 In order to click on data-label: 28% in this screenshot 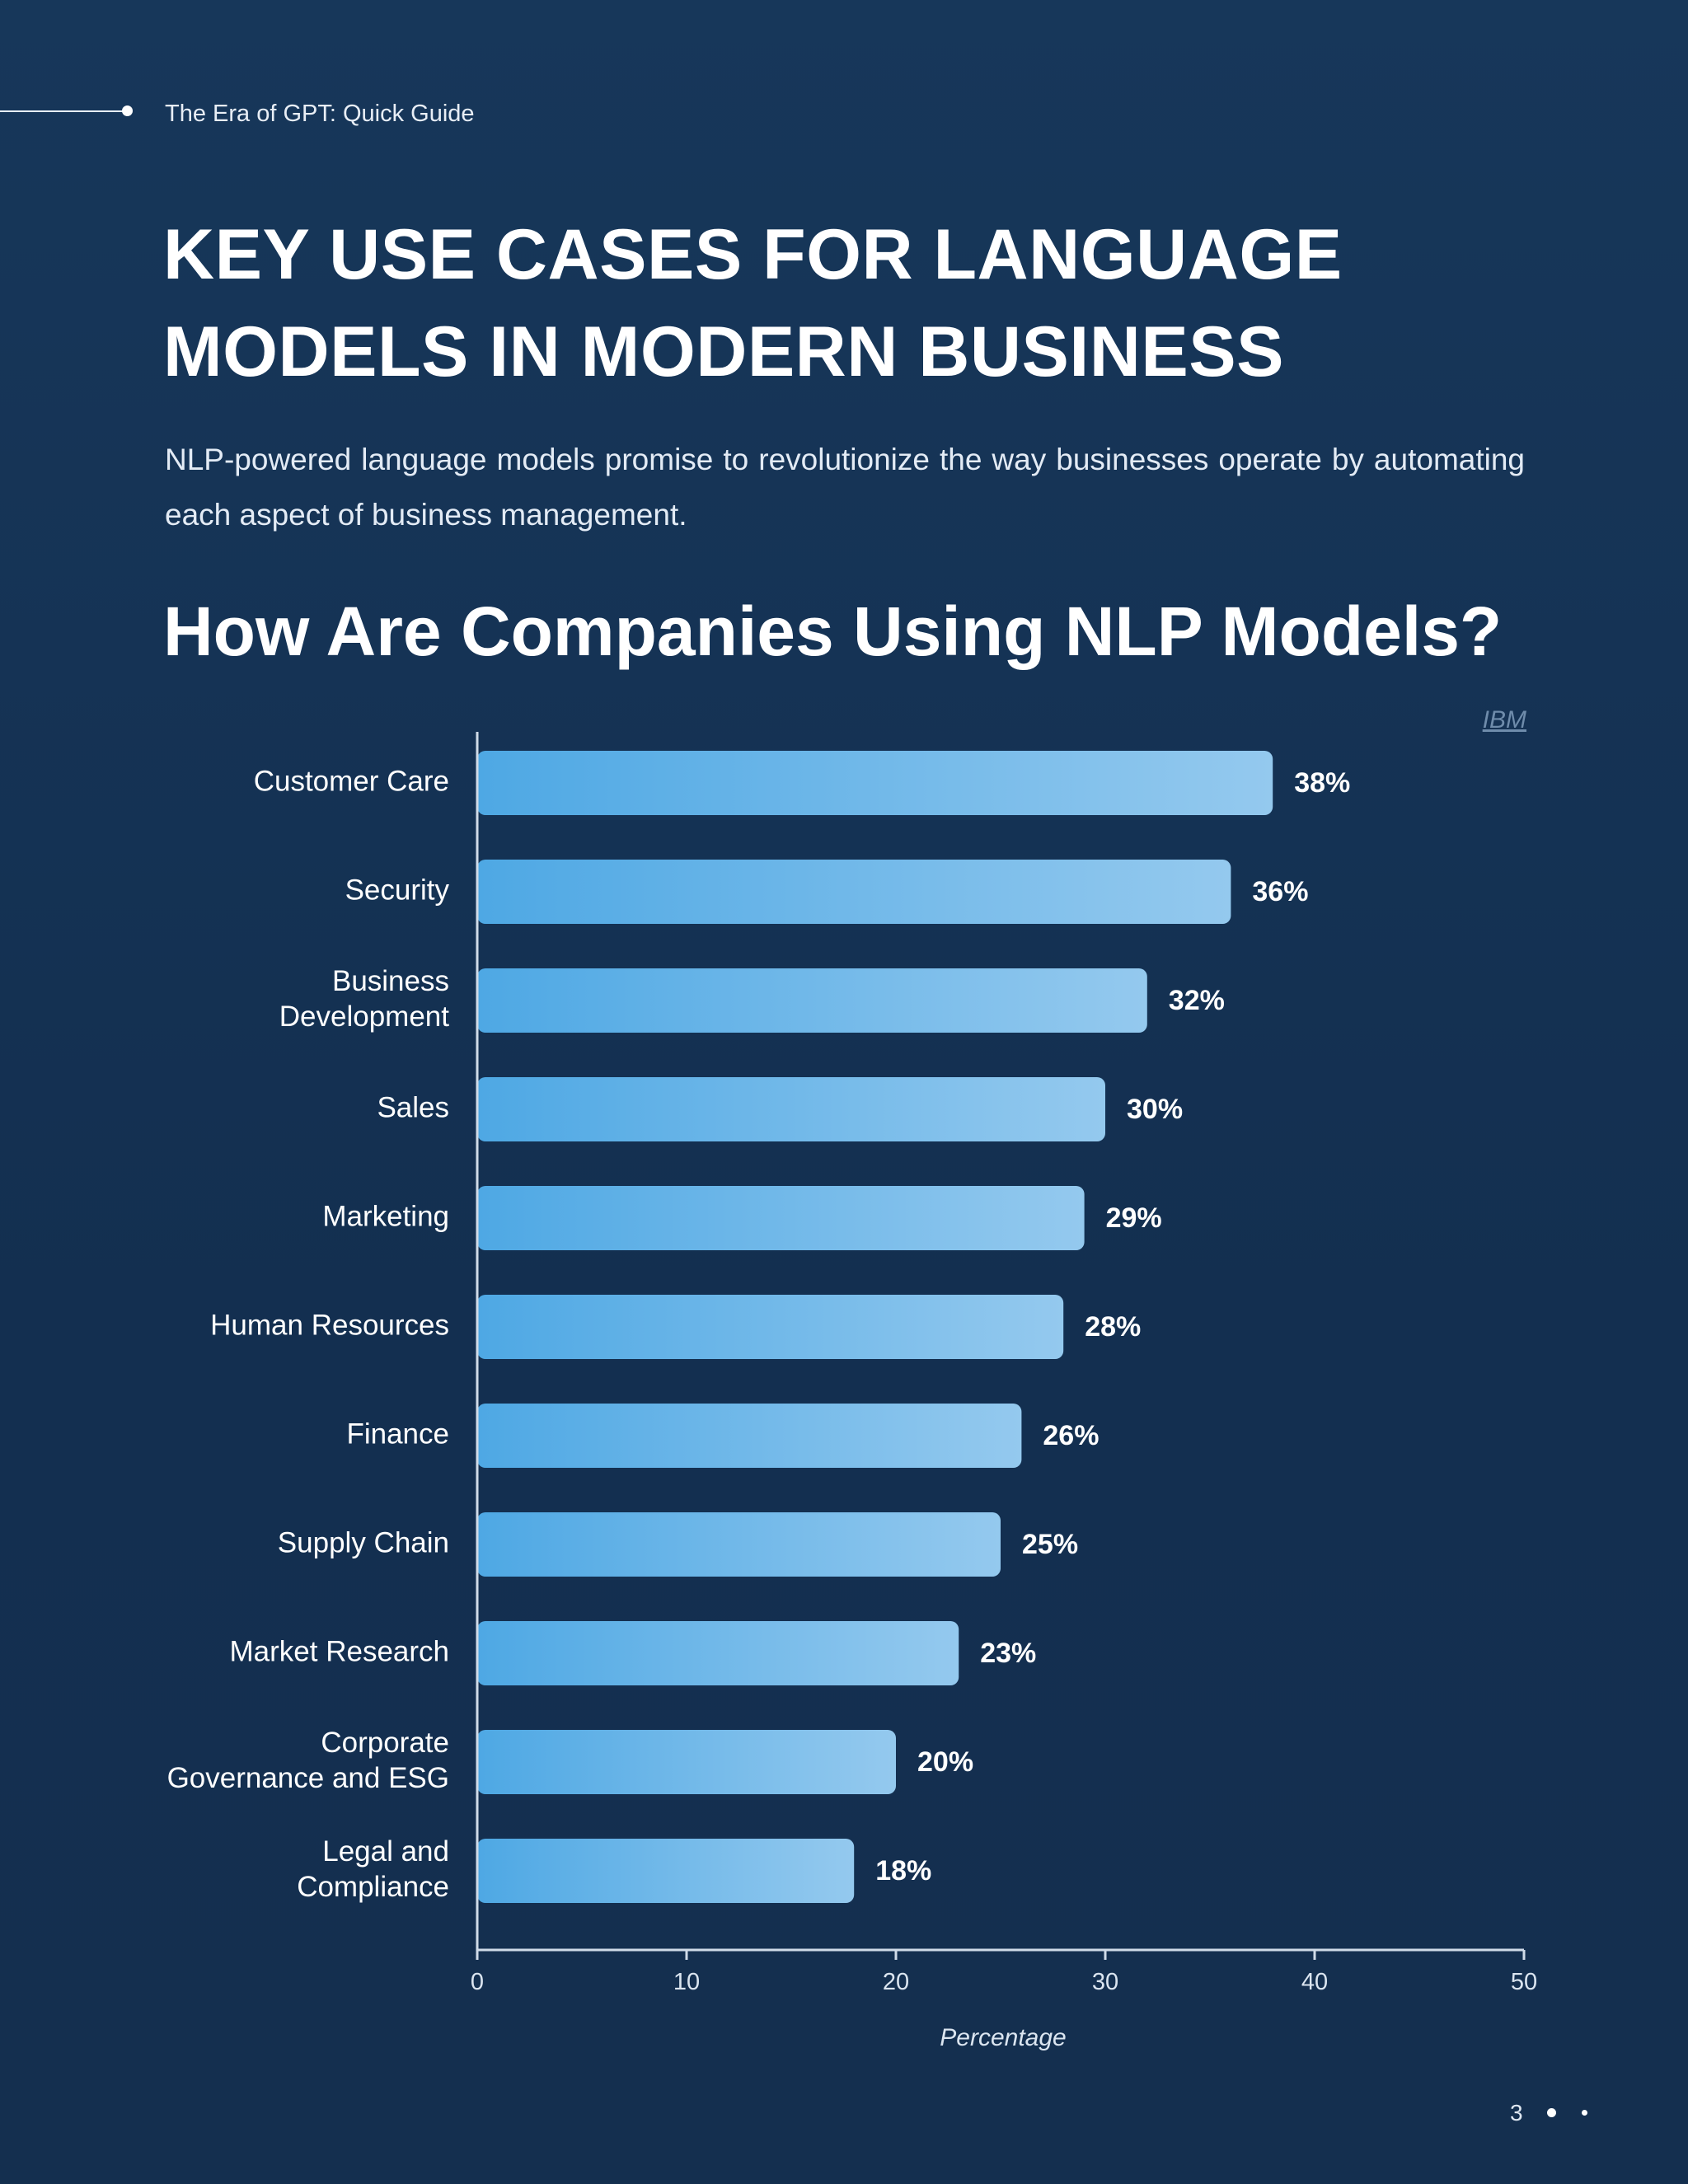, I will do `click(1113, 1327)`.